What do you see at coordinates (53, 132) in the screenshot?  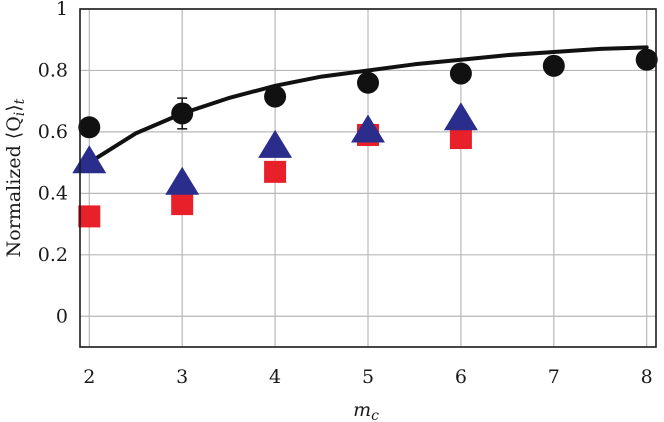 I see `y-tick-label: 0.6` at bounding box center [53, 132].